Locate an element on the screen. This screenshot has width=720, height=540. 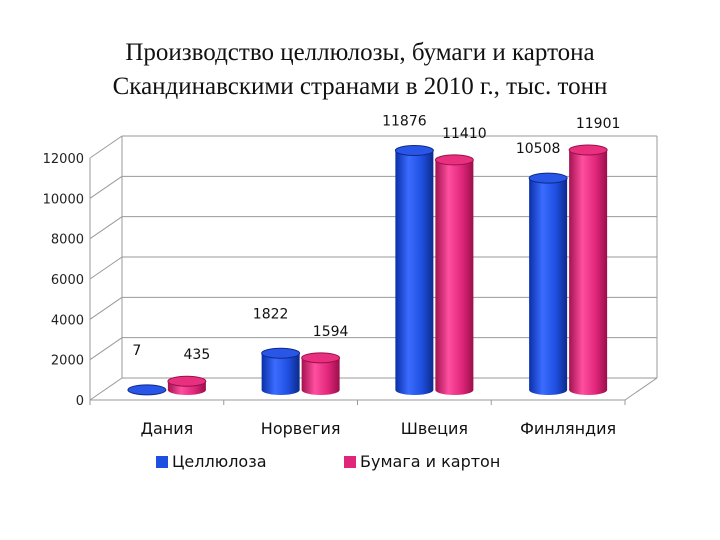
legend-label-1: Бумага и картон is located at coordinates (430, 461).